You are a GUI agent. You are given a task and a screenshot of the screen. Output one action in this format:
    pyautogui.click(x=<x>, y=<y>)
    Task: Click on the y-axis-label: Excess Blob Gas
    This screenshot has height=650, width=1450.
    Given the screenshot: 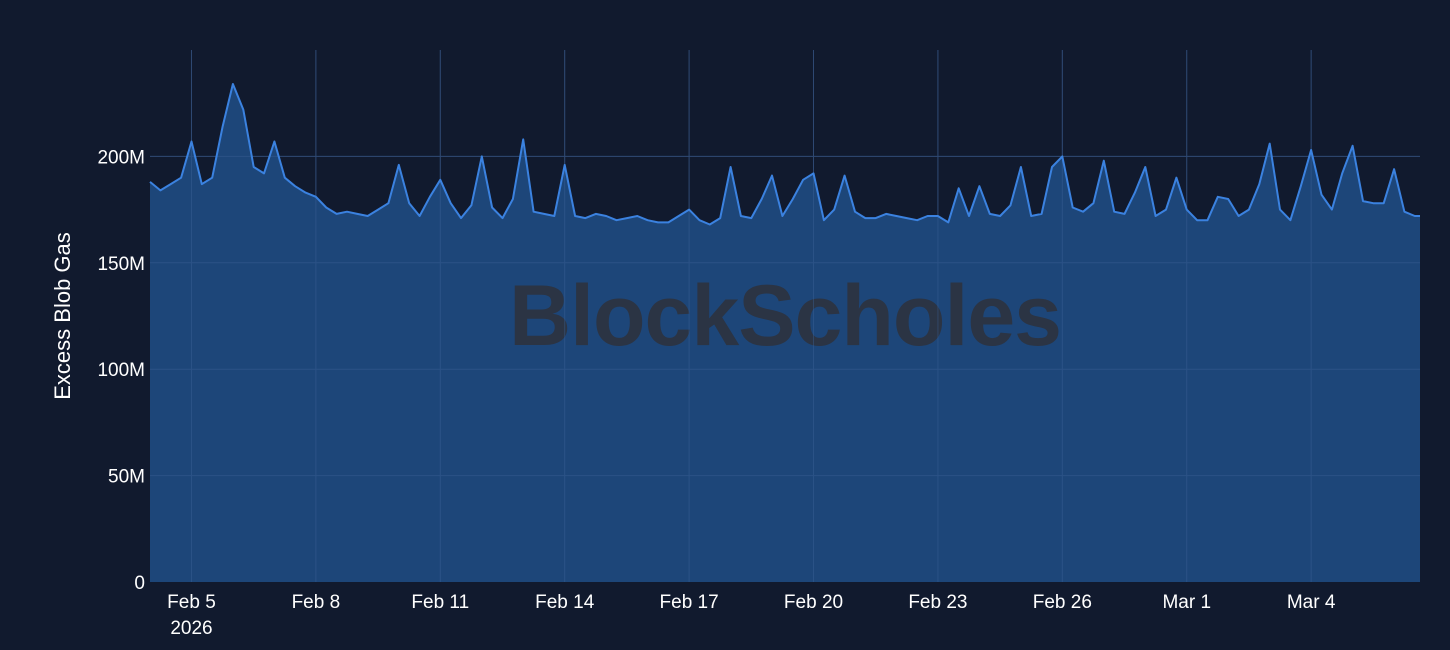 What is the action you would take?
    pyautogui.click(x=62, y=316)
    